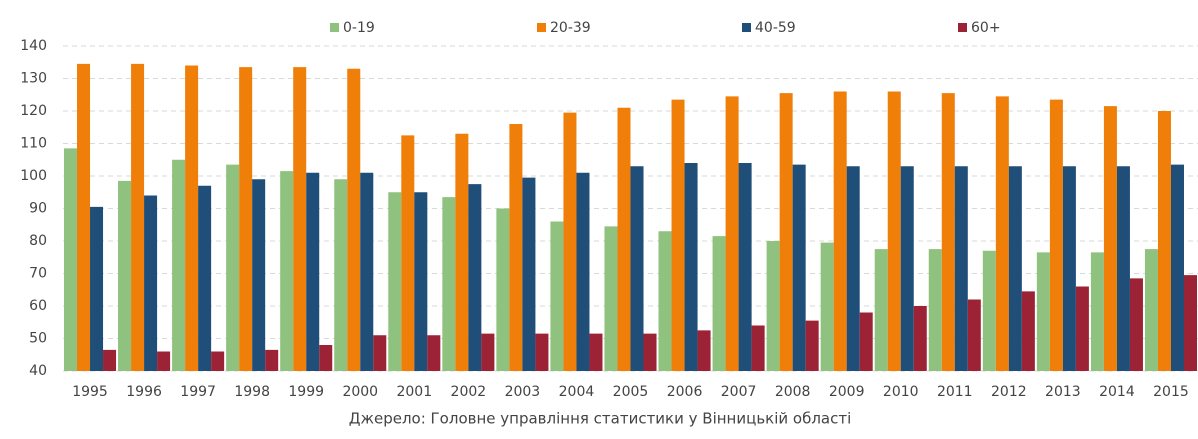 The image size is (1198, 439). What do you see at coordinates (1063, 392) in the screenshot?
I see `x-tick-label: 2013` at bounding box center [1063, 392].